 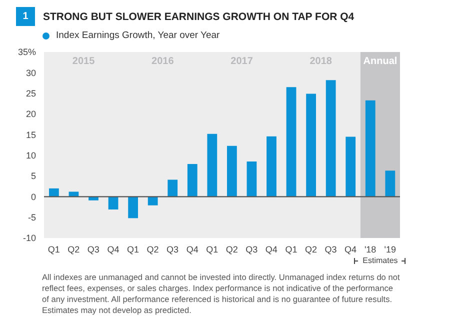 What do you see at coordinates (31, 114) in the screenshot?
I see `y-tick-label: 20` at bounding box center [31, 114].